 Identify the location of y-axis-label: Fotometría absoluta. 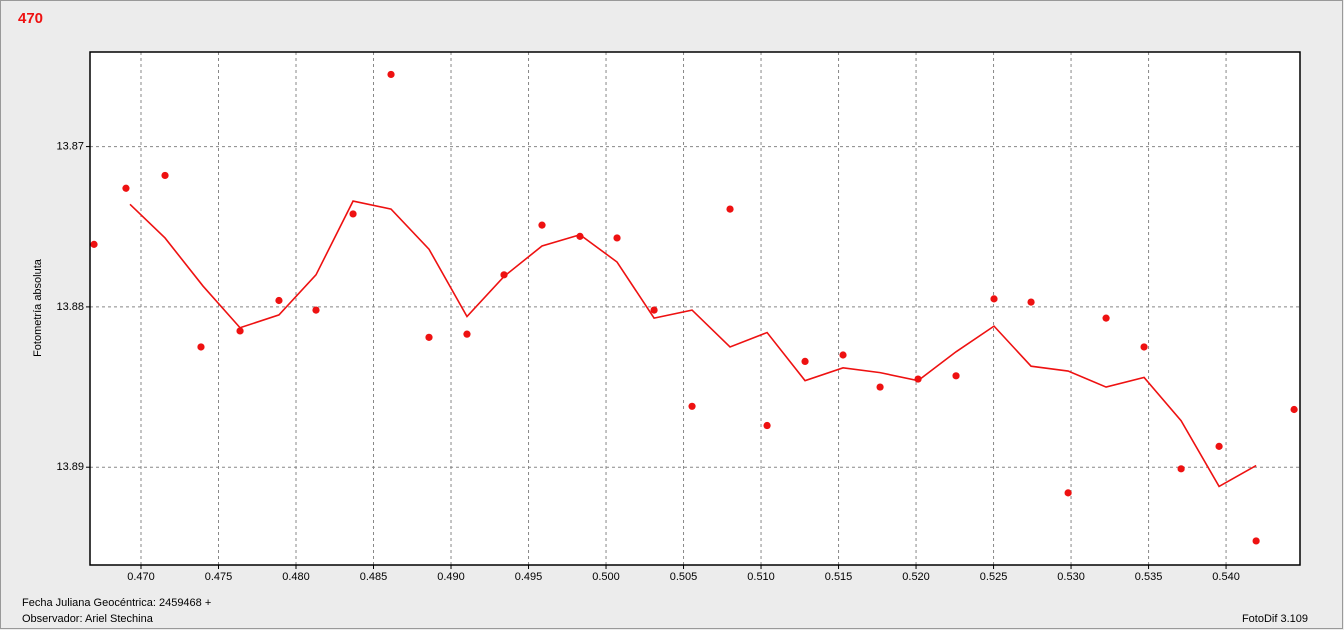
(38, 307).